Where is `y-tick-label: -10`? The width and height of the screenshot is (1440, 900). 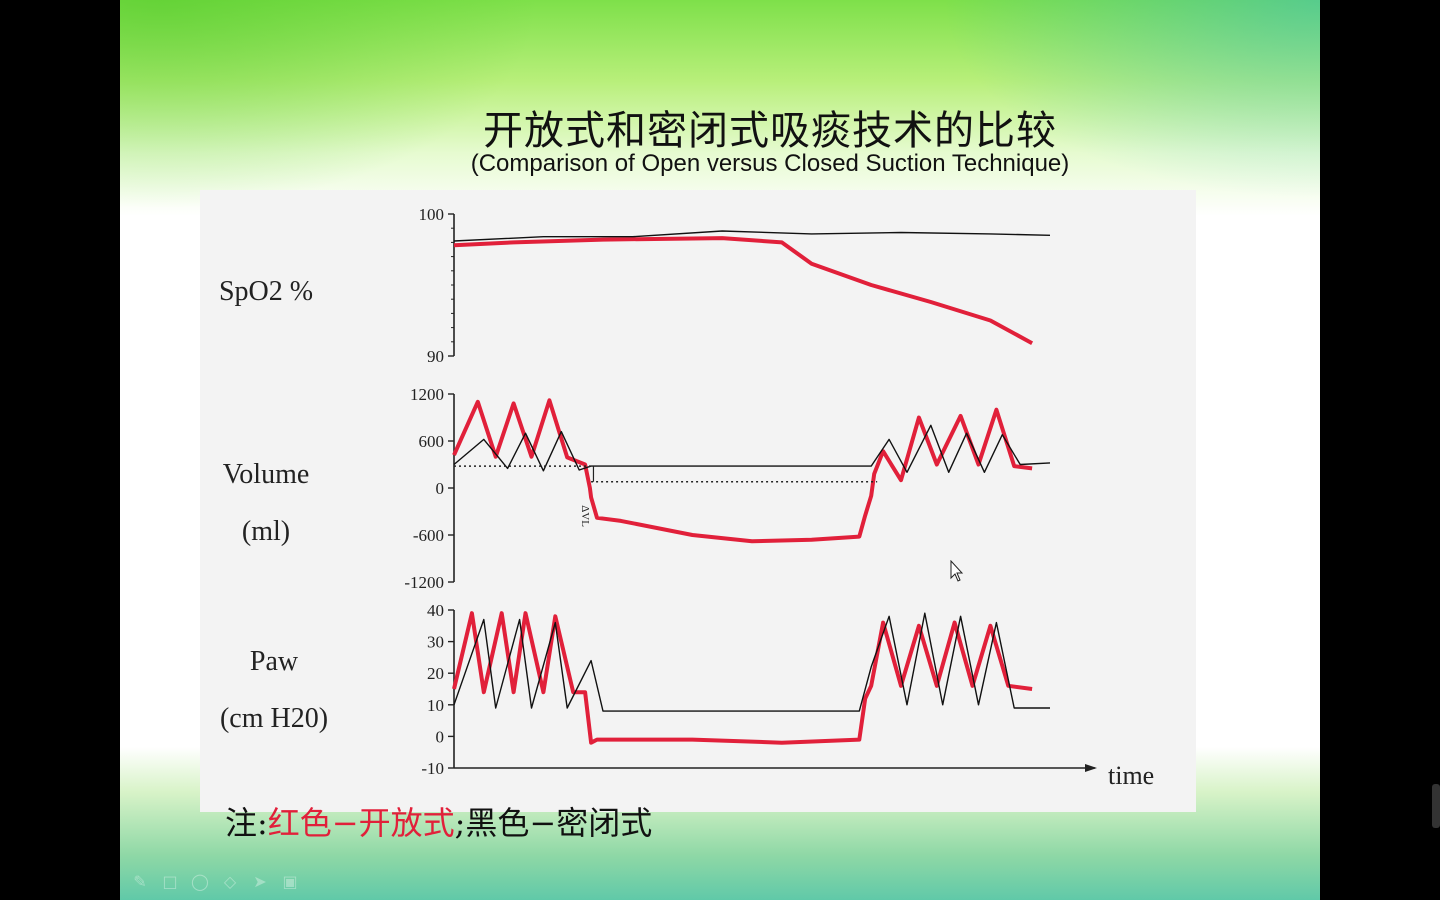
y-tick-label: -10 is located at coordinates (432, 768).